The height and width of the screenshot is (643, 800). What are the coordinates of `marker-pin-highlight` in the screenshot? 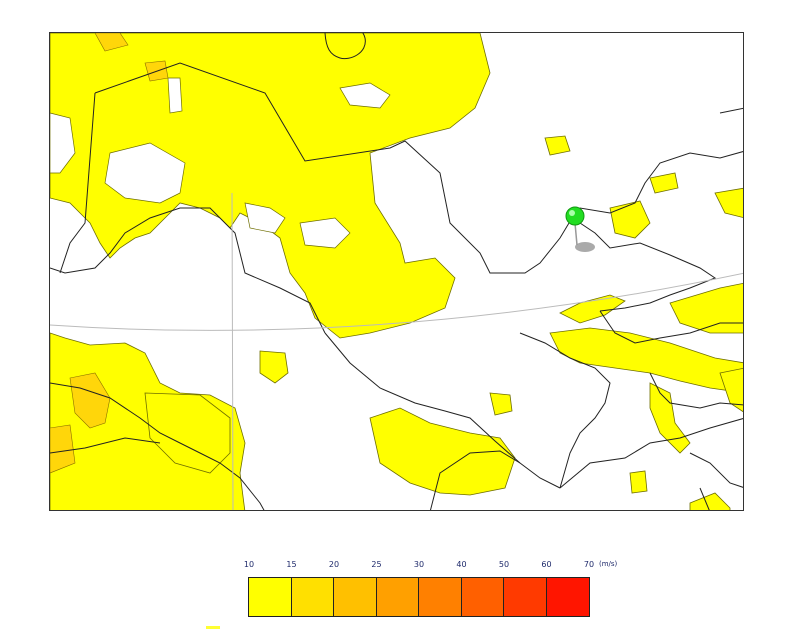 It's located at (572, 213).